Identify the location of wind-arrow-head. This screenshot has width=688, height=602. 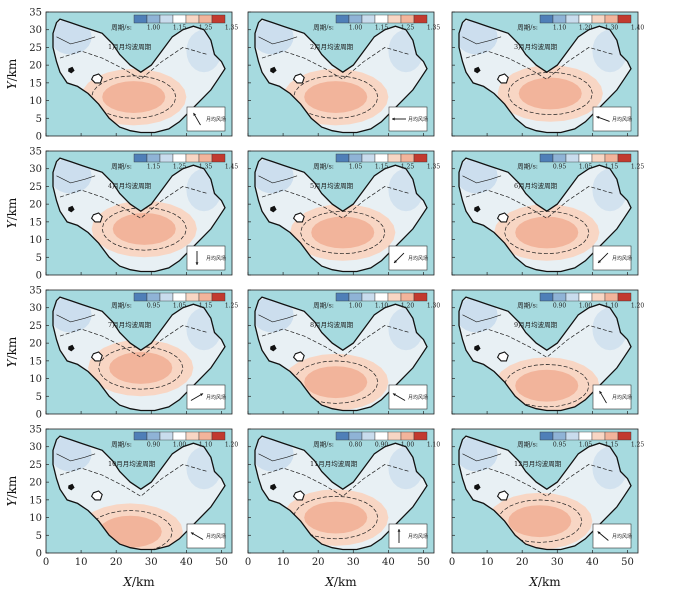
(192, 534).